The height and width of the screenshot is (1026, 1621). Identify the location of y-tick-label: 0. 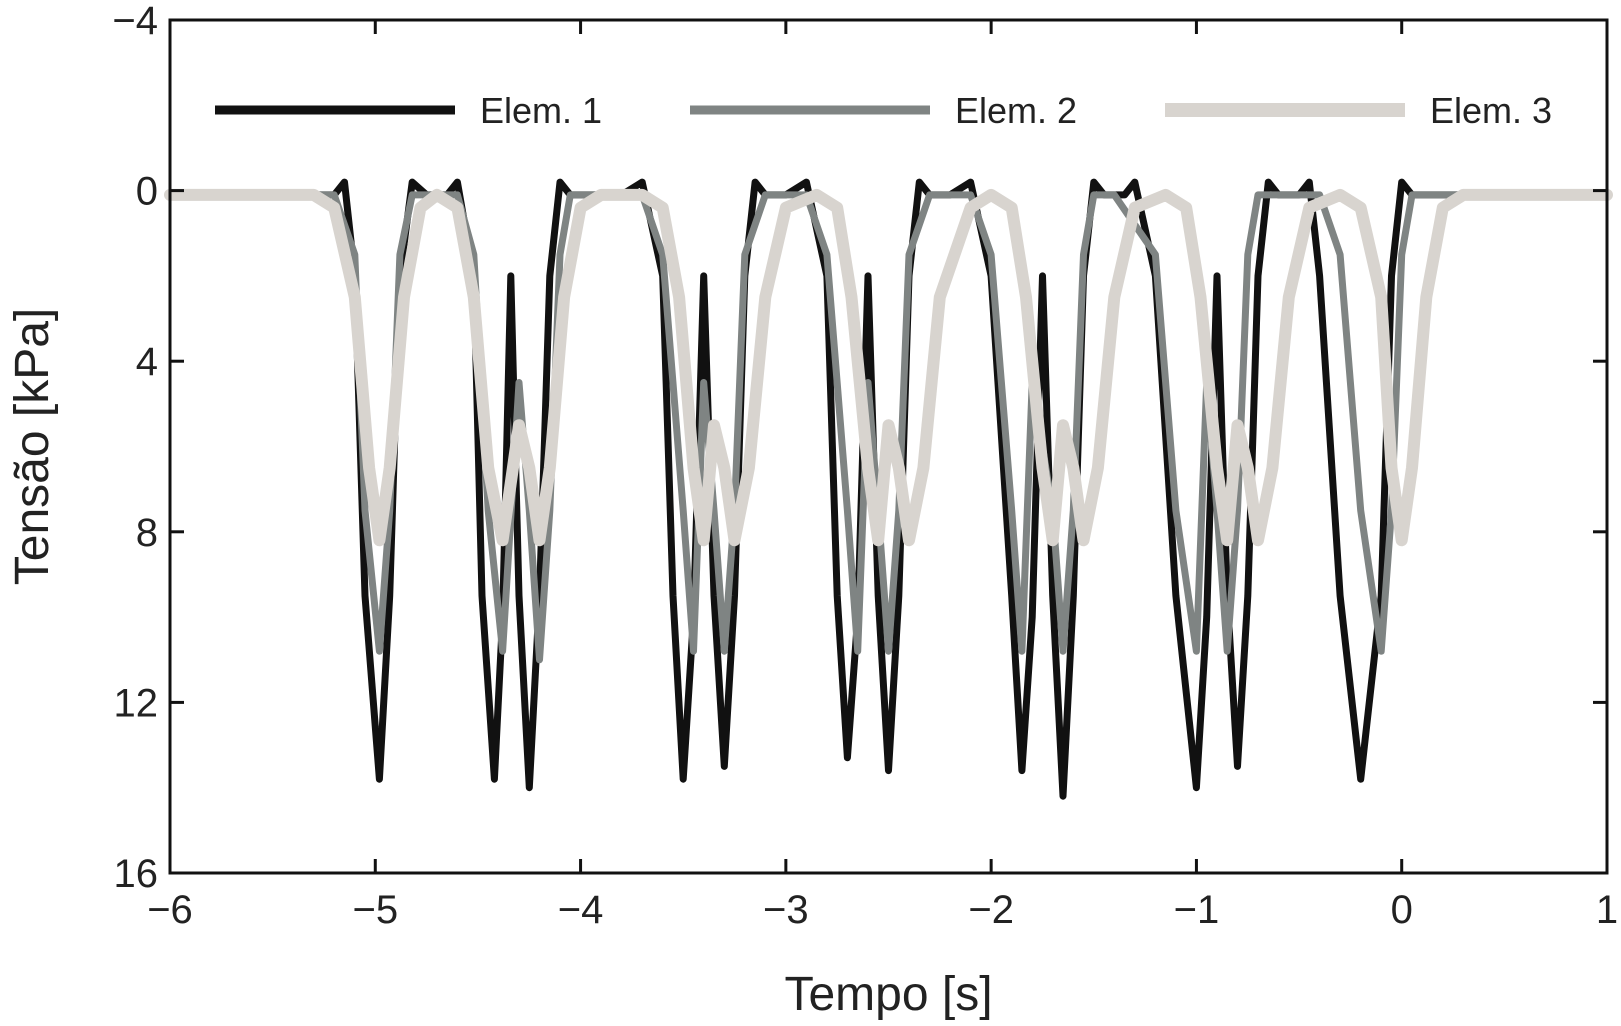
(147, 192).